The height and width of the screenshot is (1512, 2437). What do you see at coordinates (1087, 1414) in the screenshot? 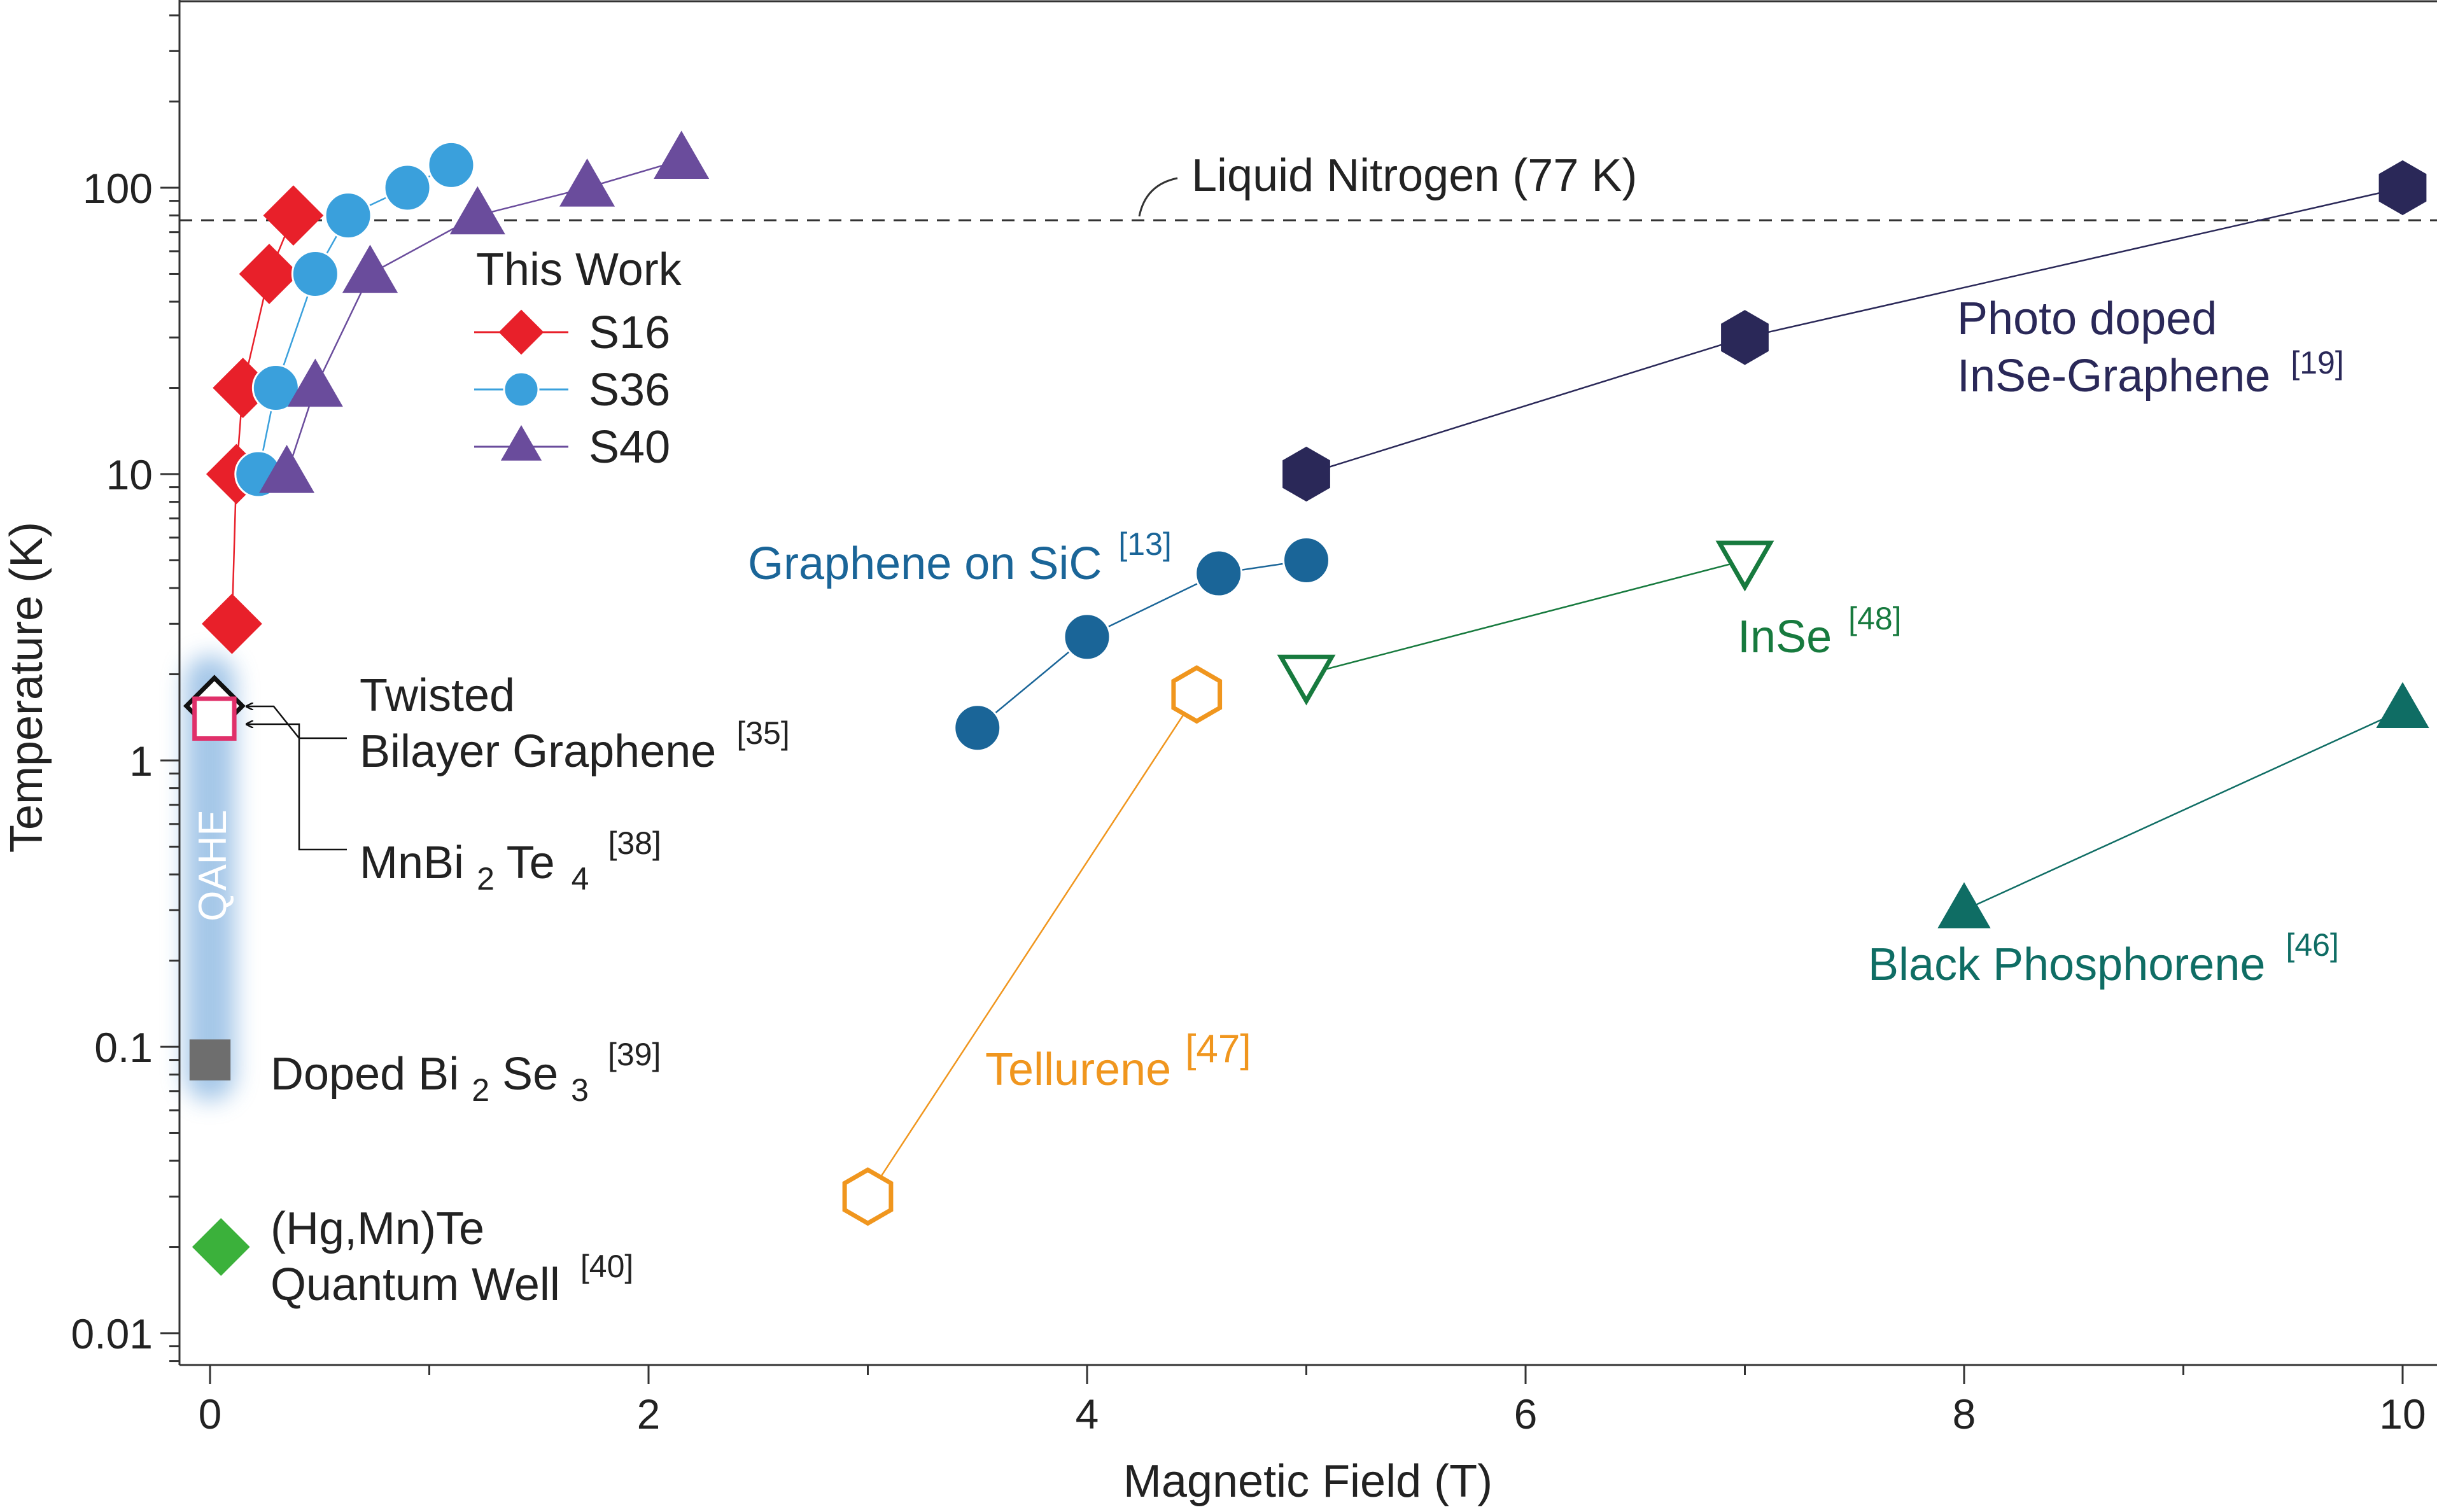
I see `x-tick-label: 4` at bounding box center [1087, 1414].